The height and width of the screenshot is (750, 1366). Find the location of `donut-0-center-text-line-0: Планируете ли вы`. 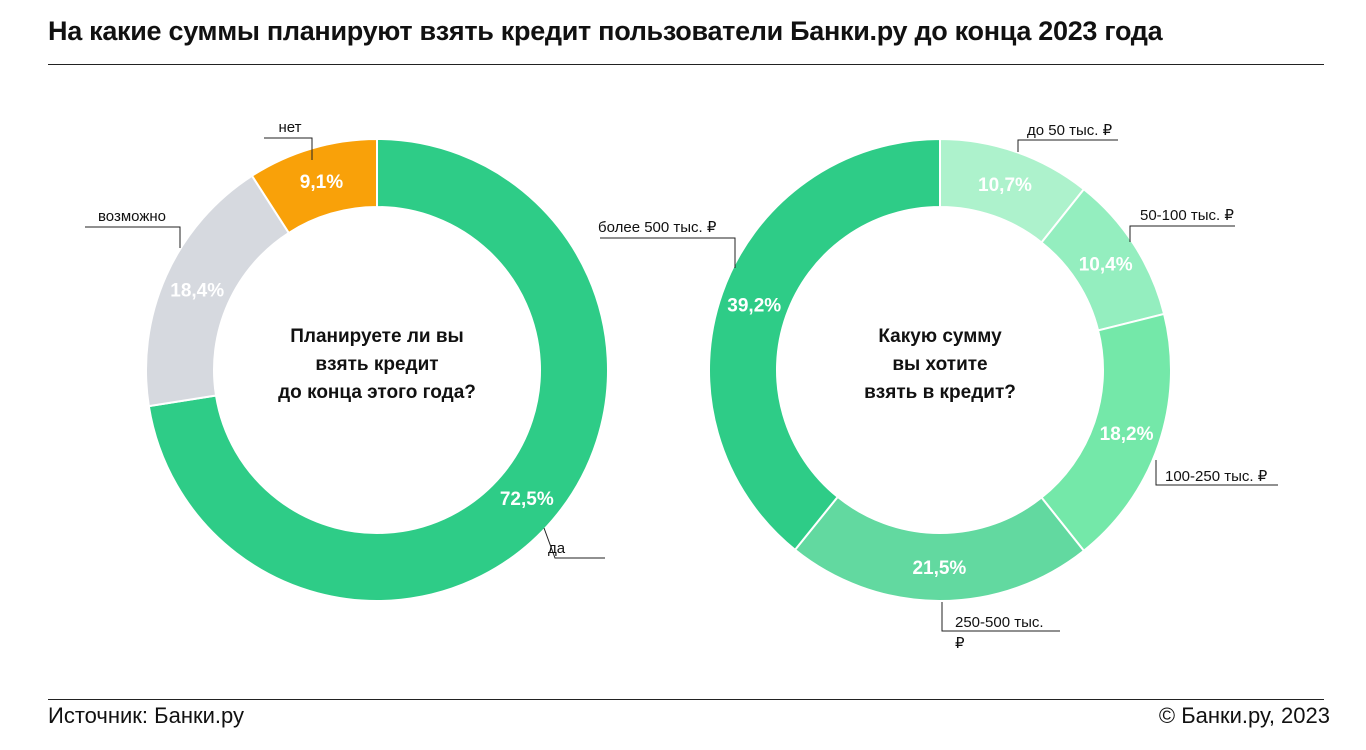

donut-0-center-text-line-0: Планируете ли вы is located at coordinates (377, 336).